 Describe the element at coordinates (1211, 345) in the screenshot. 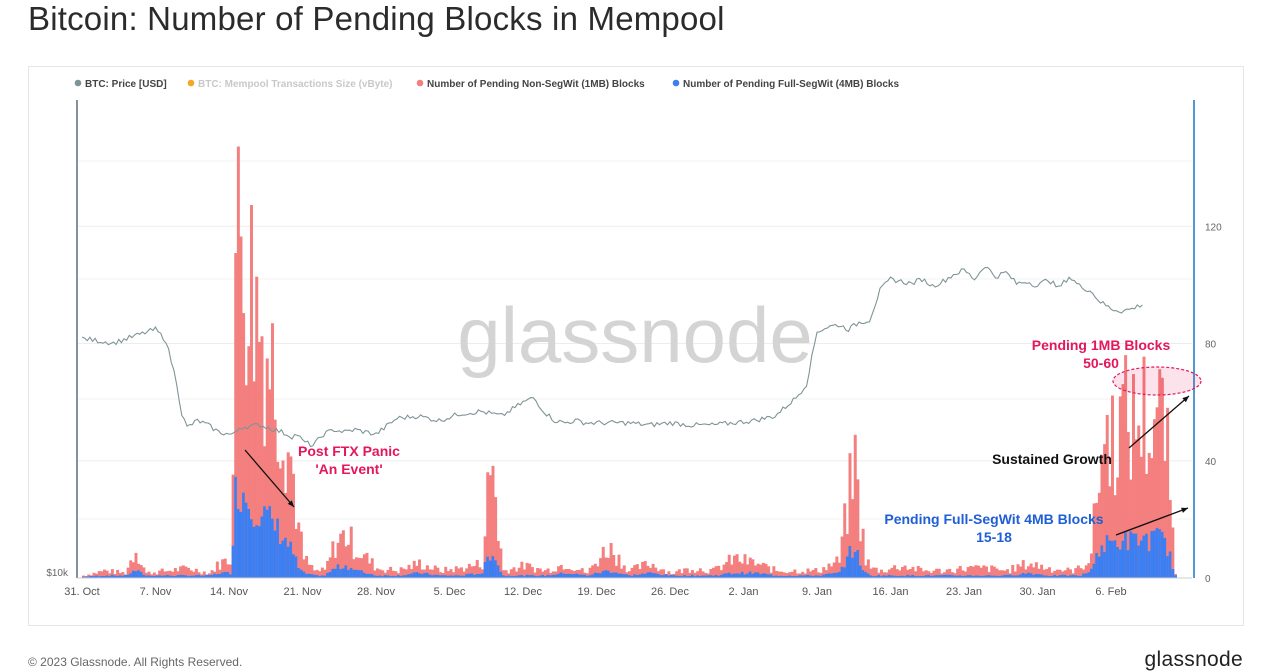

I see `right-axis-tick: 80` at that location.